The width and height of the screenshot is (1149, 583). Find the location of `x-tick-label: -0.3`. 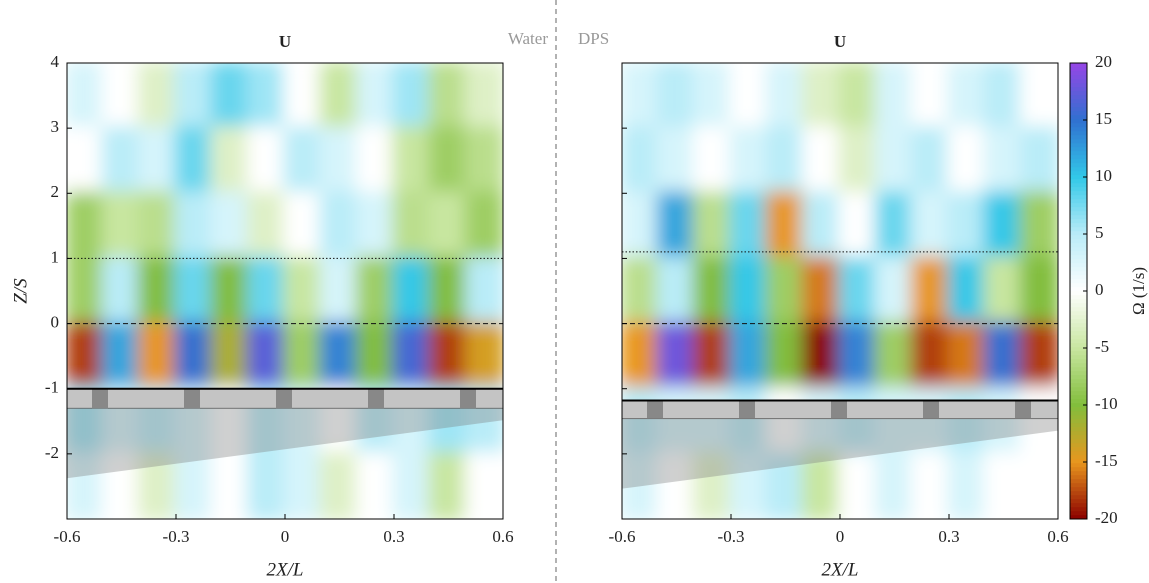

x-tick-label: -0.3 is located at coordinates (176, 536).